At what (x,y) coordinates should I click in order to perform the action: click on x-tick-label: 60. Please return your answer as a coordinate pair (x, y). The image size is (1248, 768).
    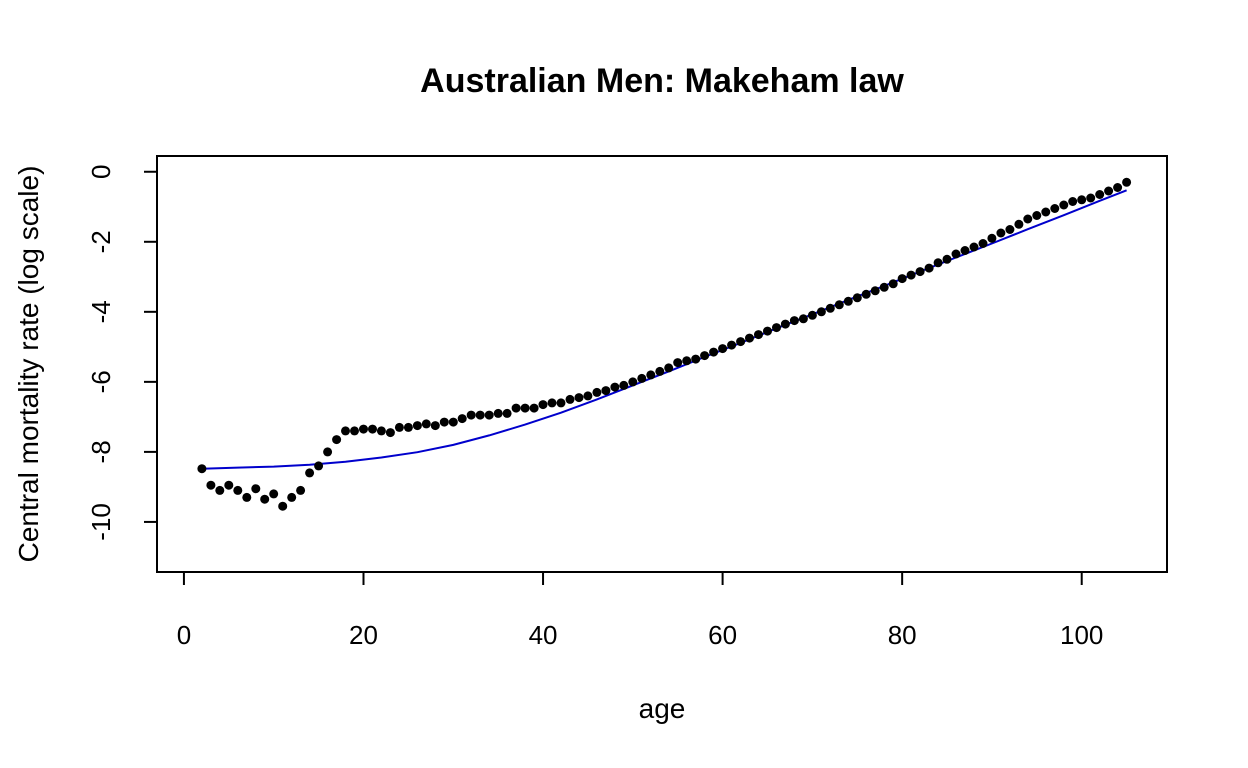
    Looking at the image, I should click on (722, 635).